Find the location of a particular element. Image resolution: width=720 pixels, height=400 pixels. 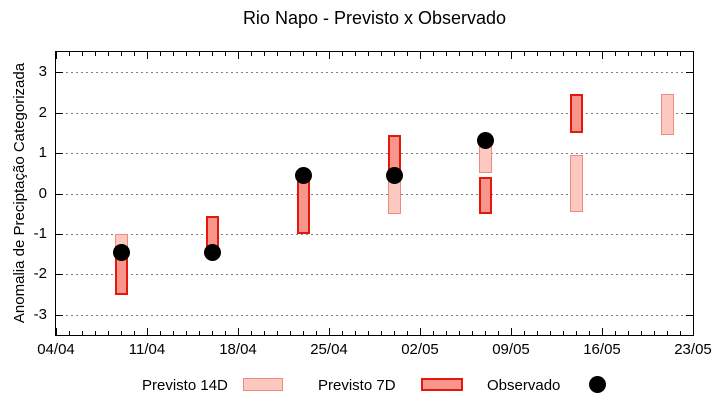

x-tick-label: 04/04 is located at coordinates (56, 349).